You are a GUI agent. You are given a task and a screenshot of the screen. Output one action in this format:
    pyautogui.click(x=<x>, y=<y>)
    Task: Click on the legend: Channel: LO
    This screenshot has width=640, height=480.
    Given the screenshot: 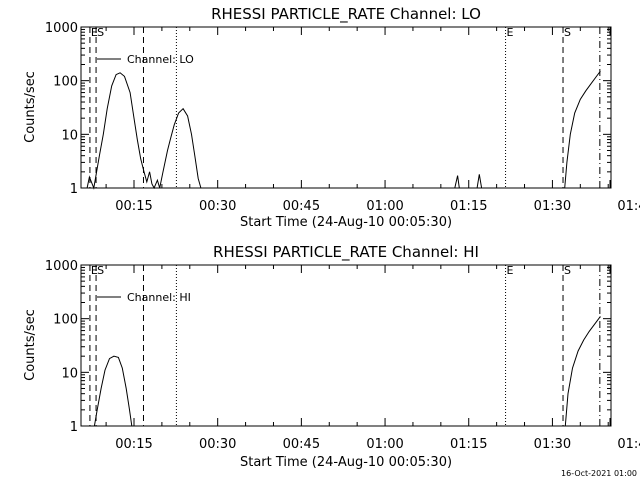 What is the action you would take?
    pyautogui.click(x=145, y=59)
    